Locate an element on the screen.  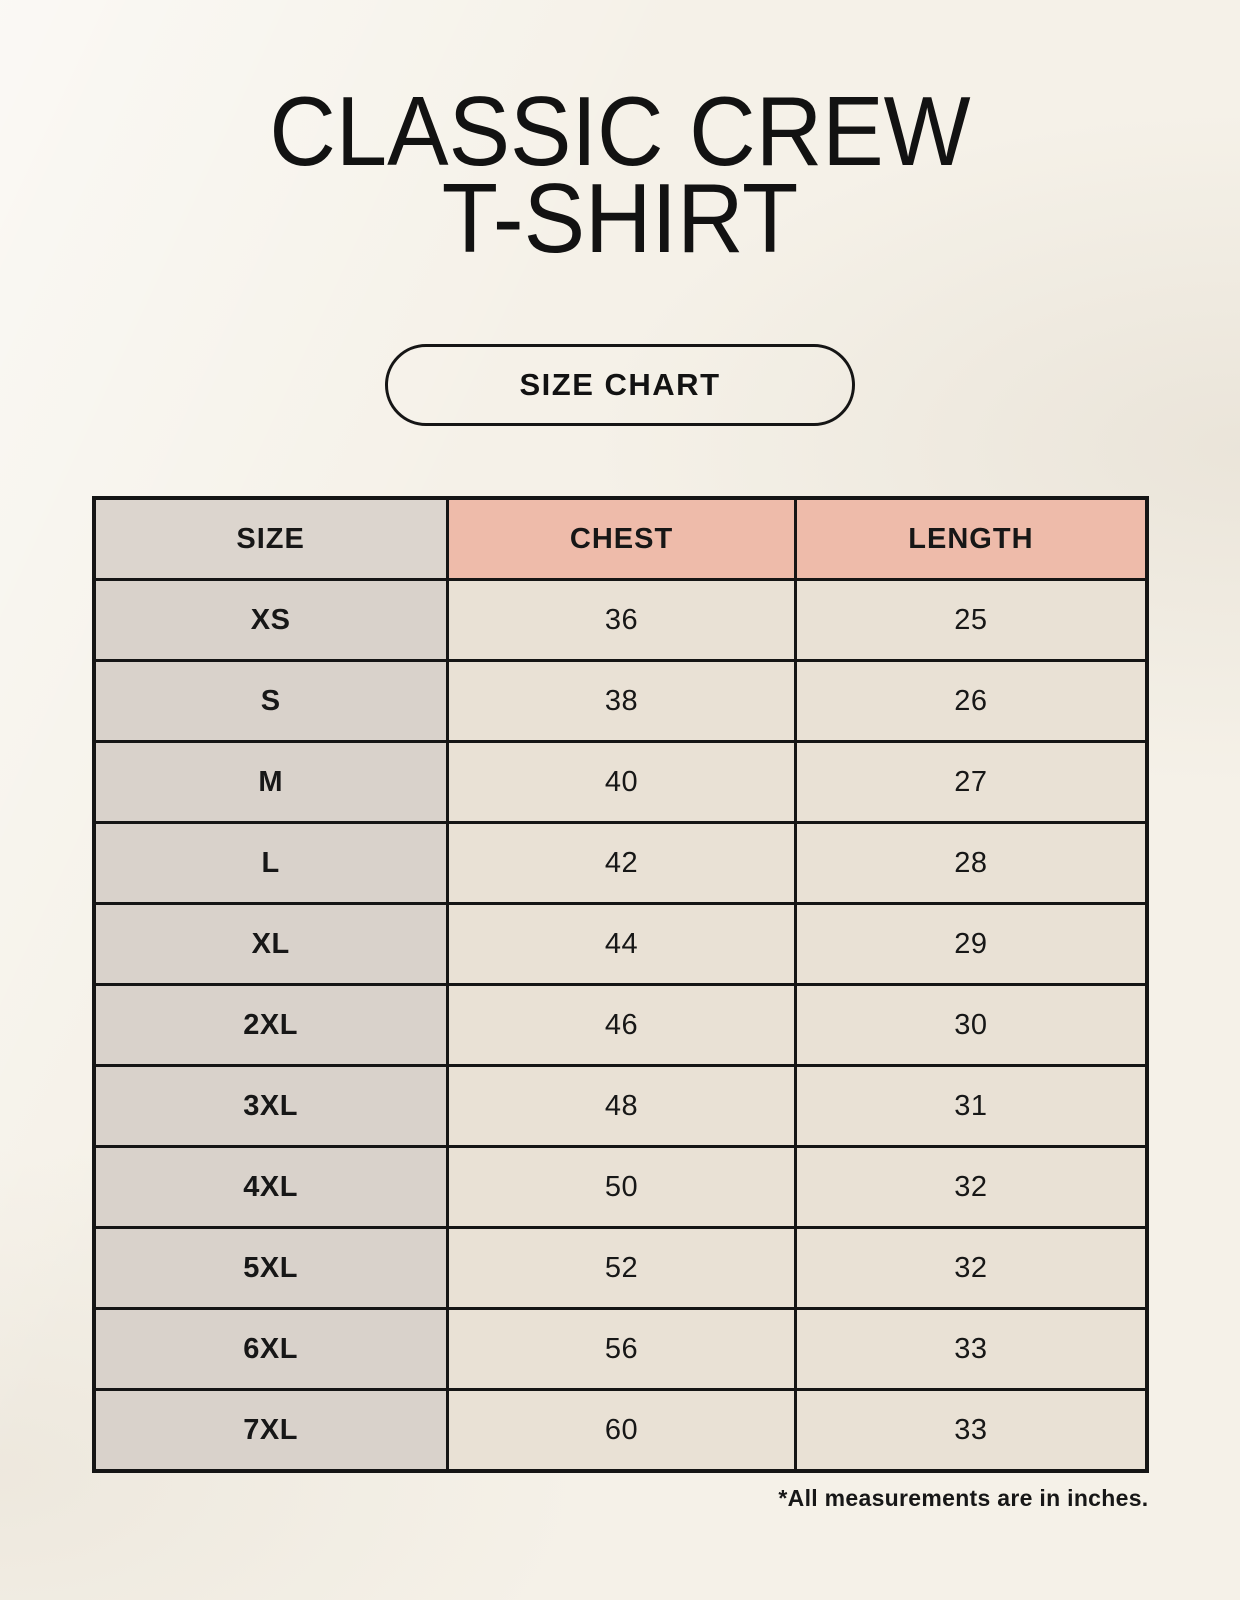
table-row: XL 44 29 is located at coordinates (620, 944).